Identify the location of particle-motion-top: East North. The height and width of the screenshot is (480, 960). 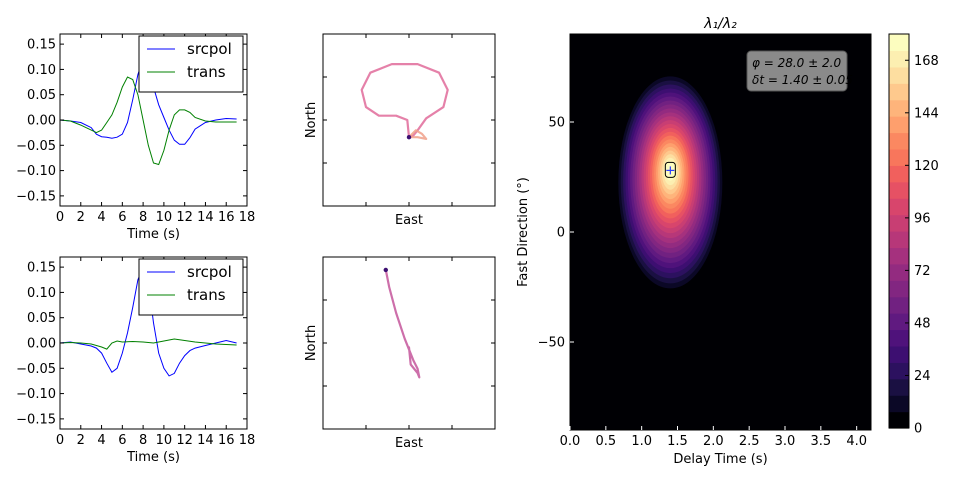
(400, 130).